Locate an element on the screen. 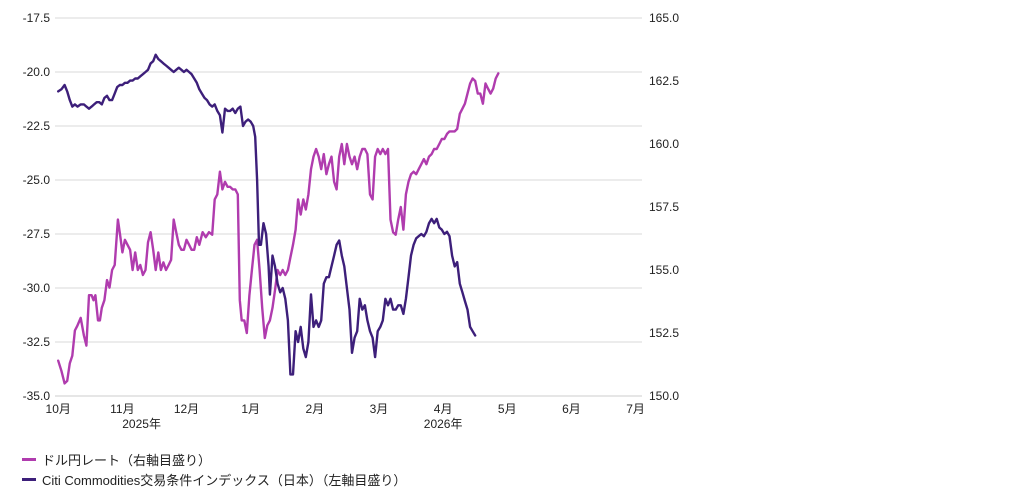  x-year-label: 2026年 is located at coordinates (443, 424).